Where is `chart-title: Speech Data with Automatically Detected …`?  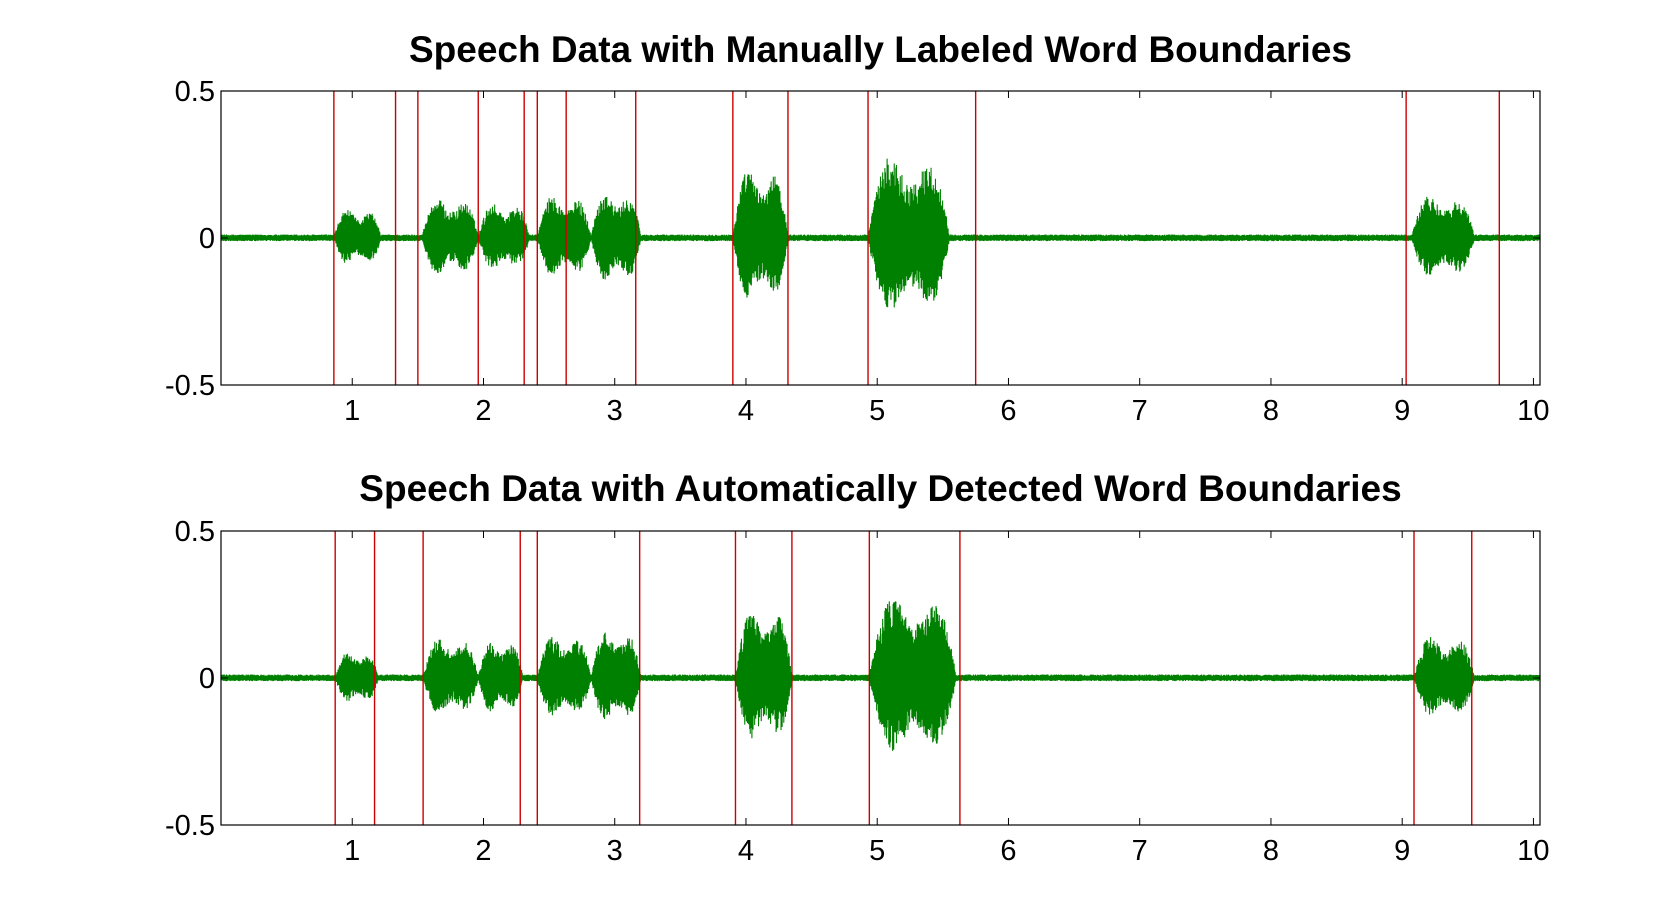 chart-title: Speech Data with Automatically Detected … is located at coordinates (880, 488).